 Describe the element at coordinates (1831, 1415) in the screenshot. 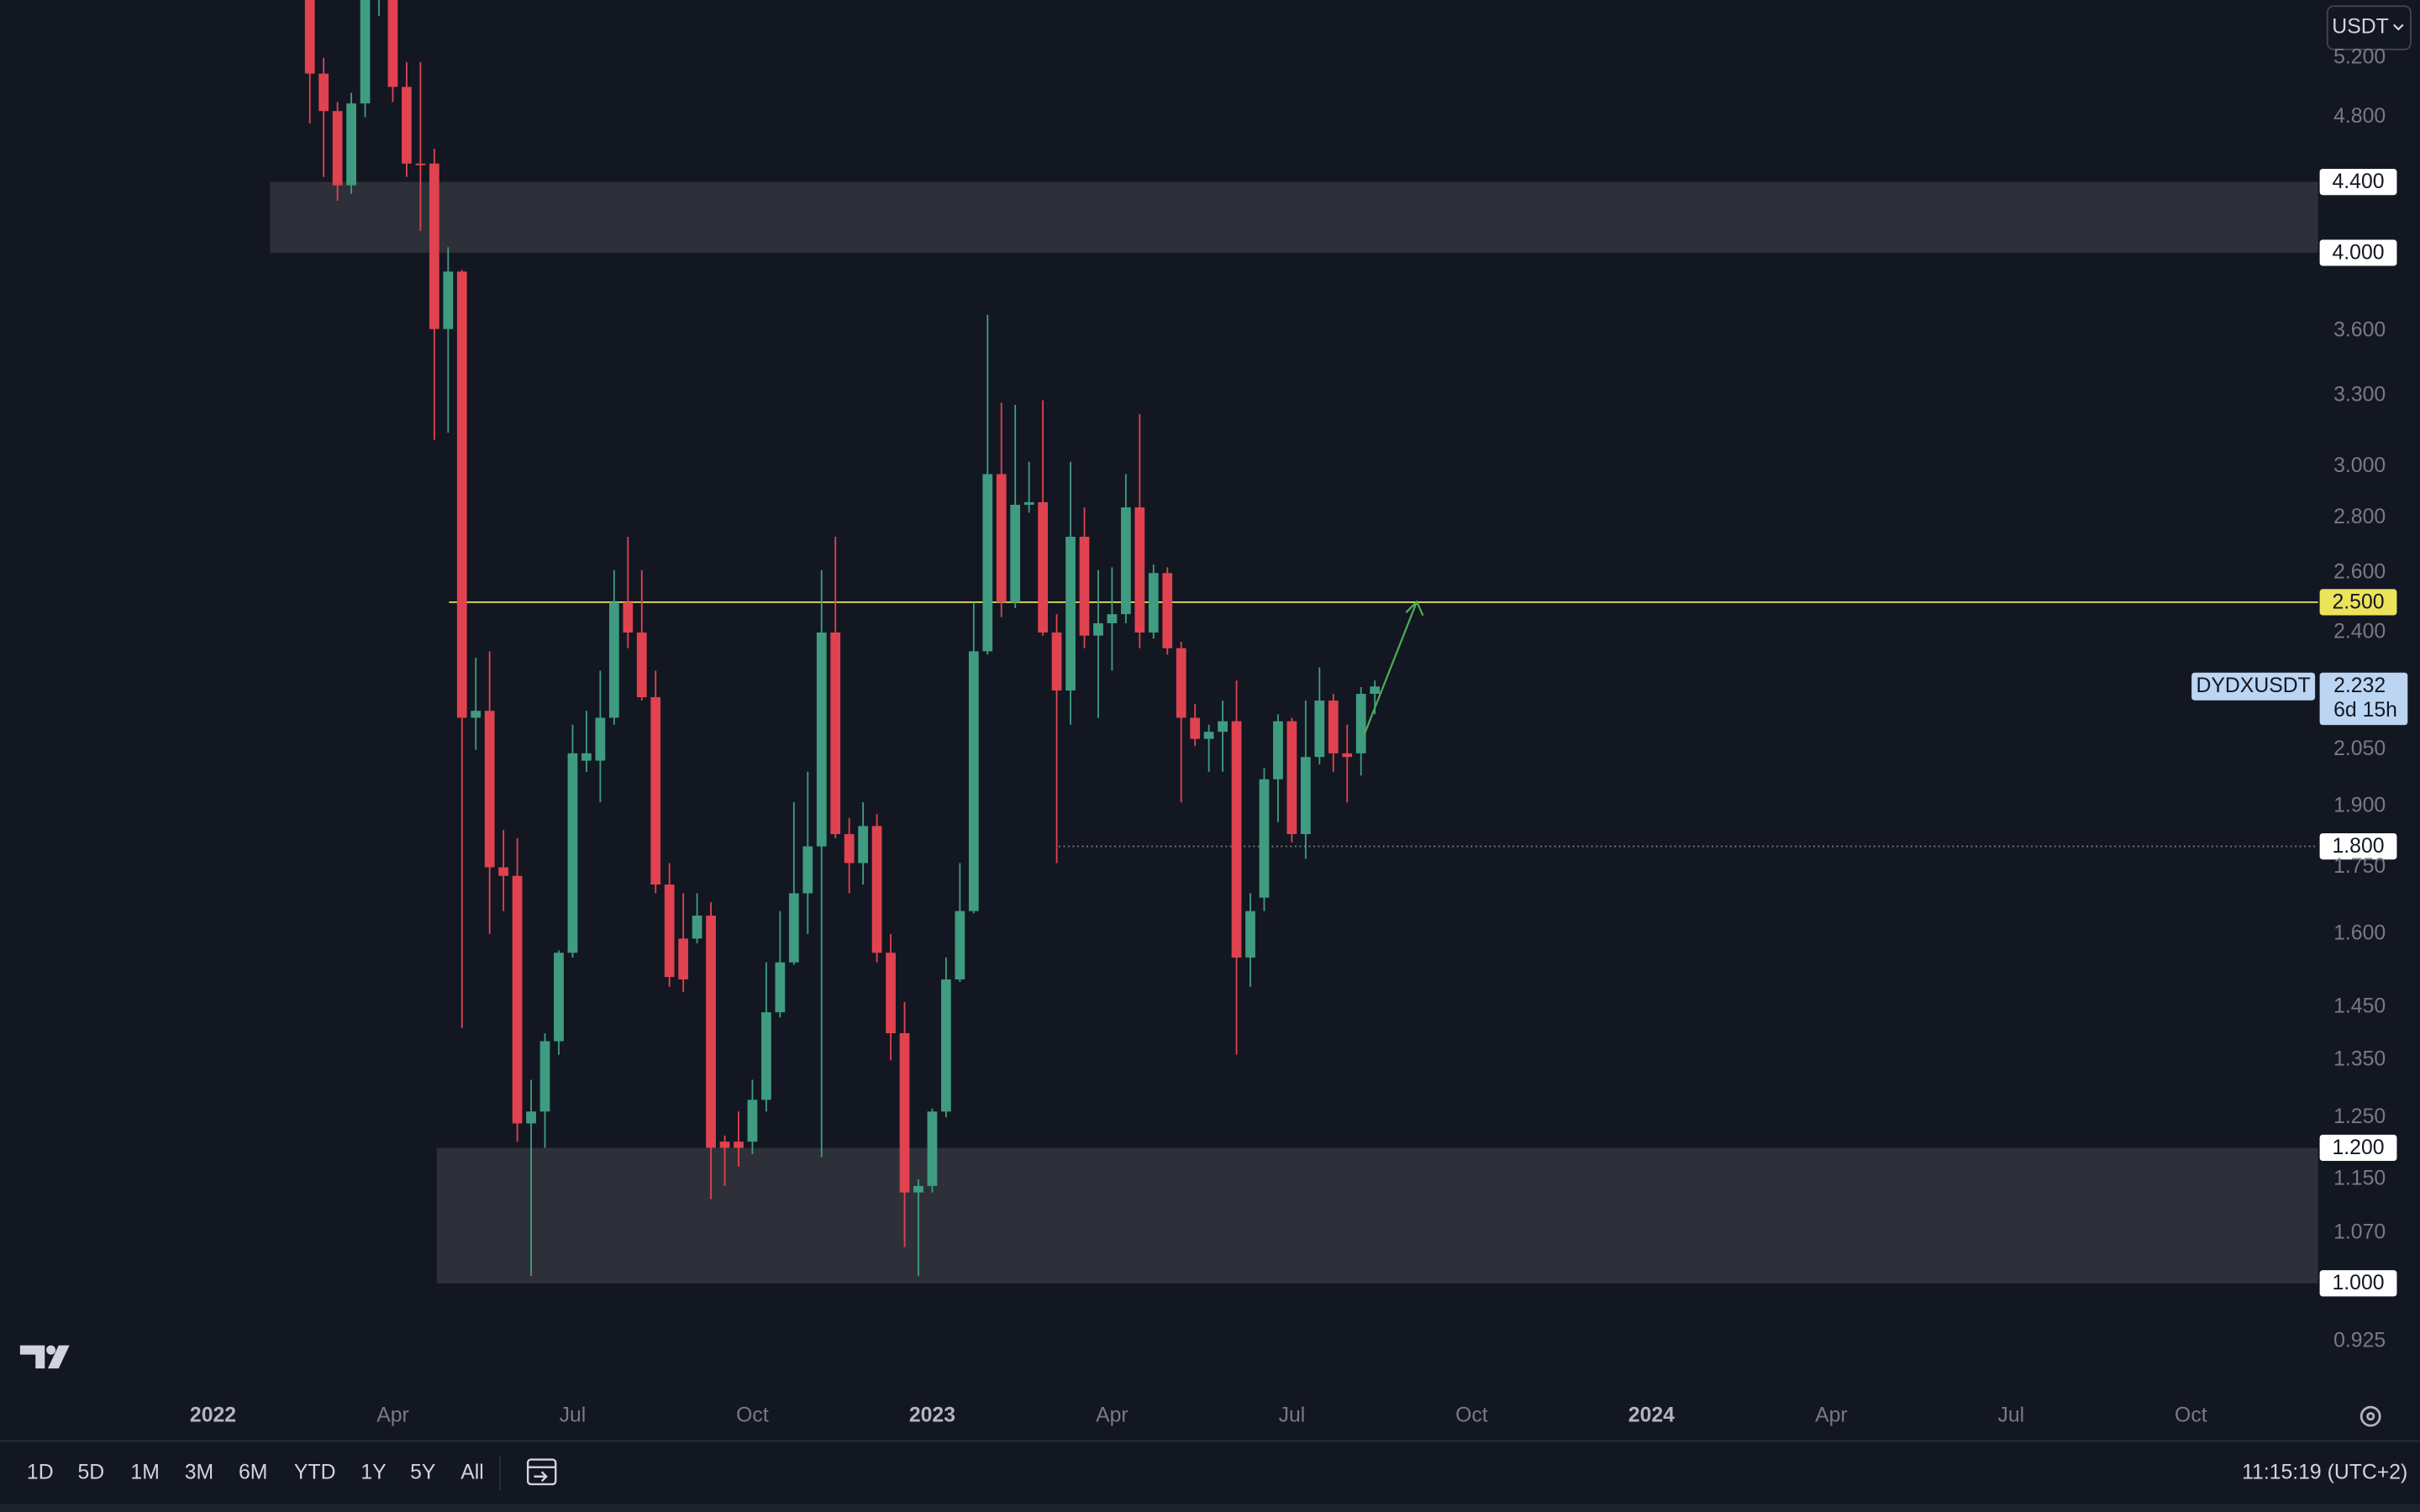

I see `x-tick-label: Apr` at that location.